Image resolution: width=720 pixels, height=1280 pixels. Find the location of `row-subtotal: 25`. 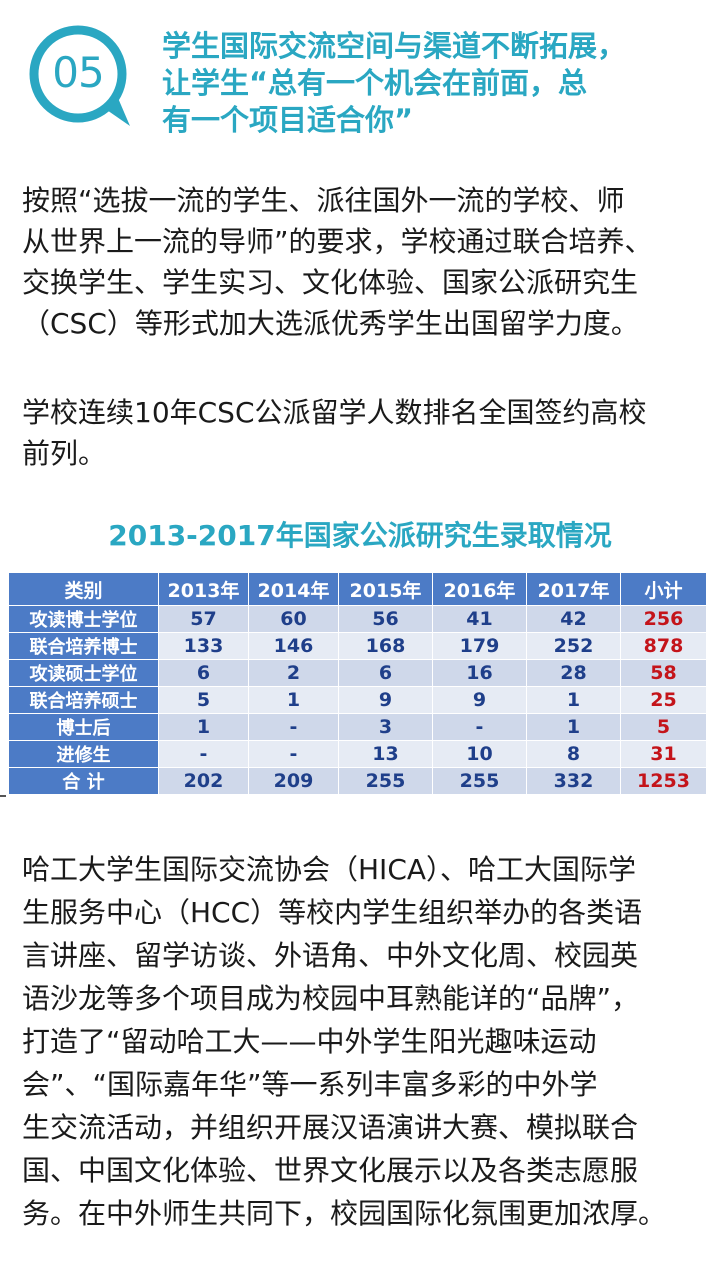

row-subtotal: 25 is located at coordinates (663, 700).